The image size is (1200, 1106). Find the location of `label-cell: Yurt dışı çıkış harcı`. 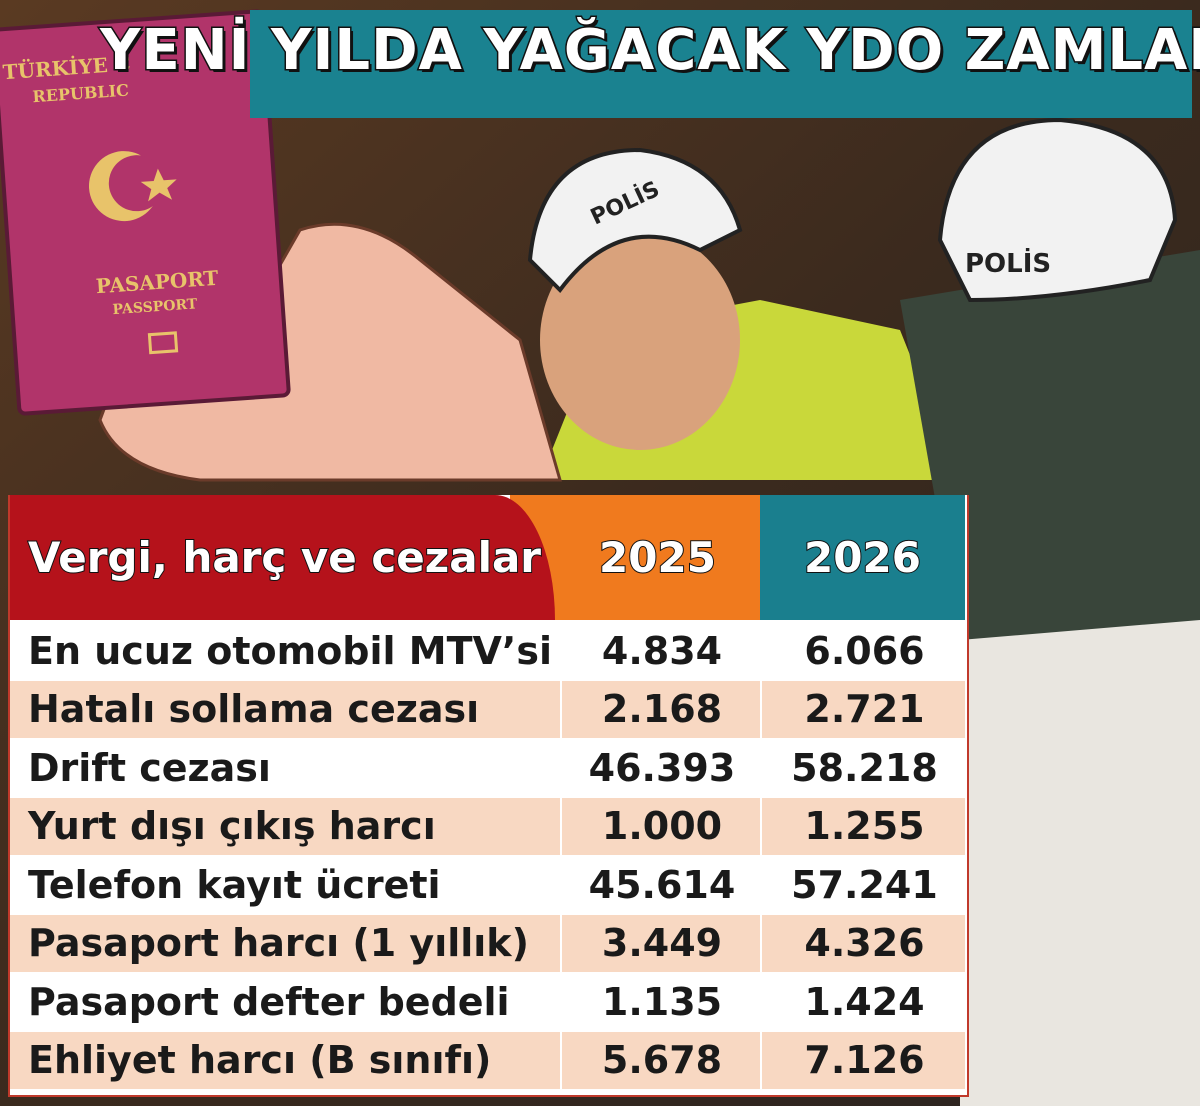

label-cell: Yurt dışı çıkış harcı is located at coordinates (232, 826).